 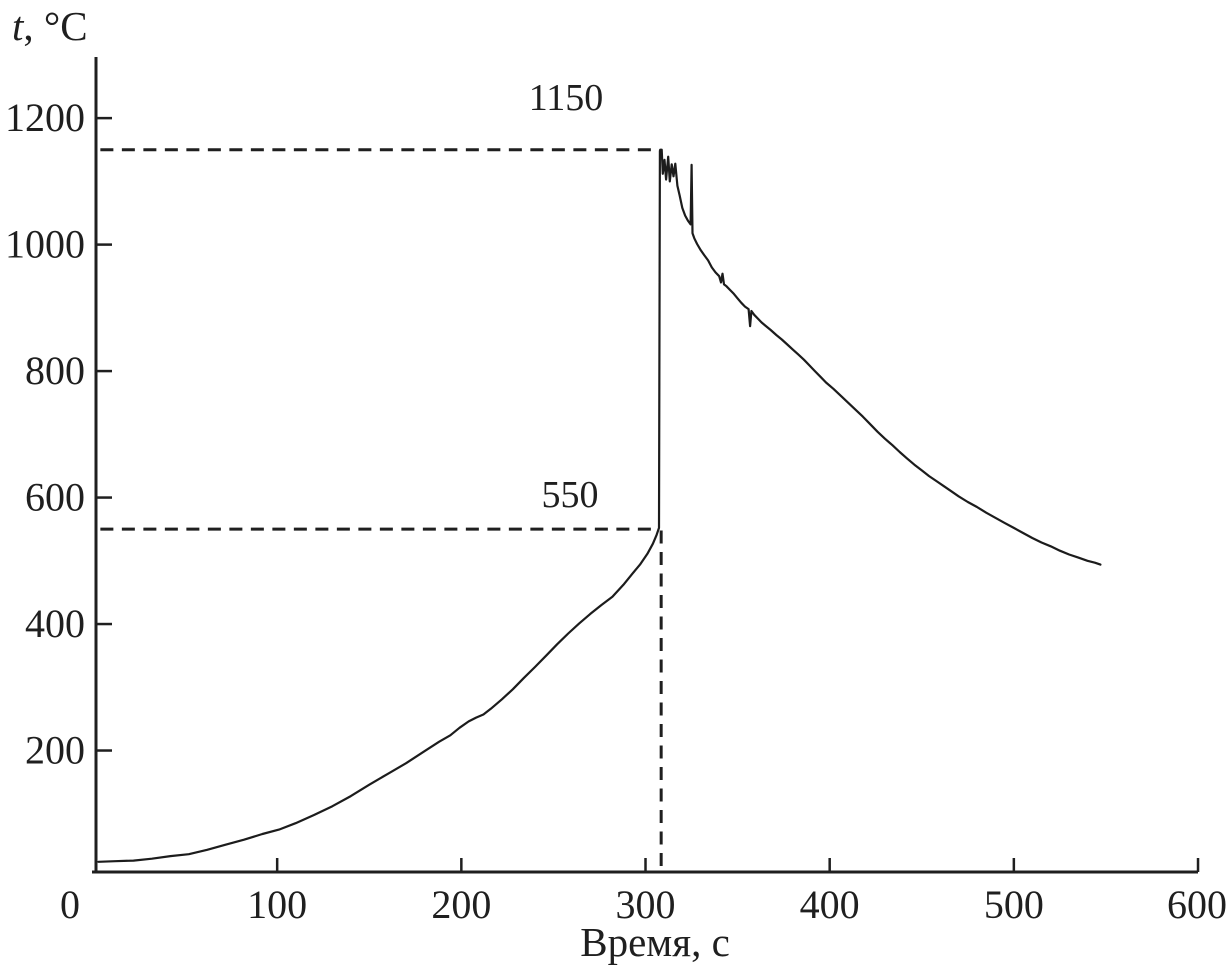 I want to click on y-tick-label-200: 200, so click(x=55, y=750).